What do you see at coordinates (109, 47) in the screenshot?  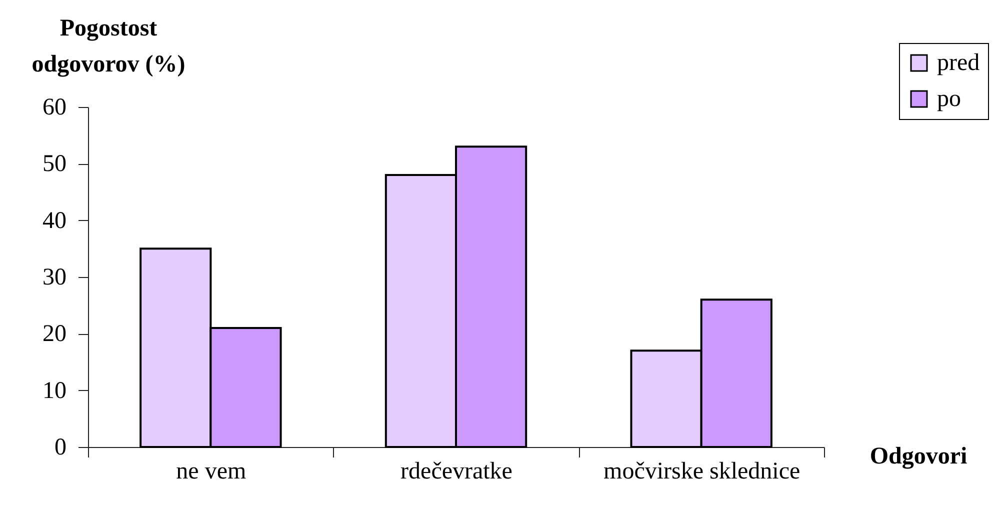 I see `y-axis-title: Pogostost odgovorov (%)` at bounding box center [109, 47].